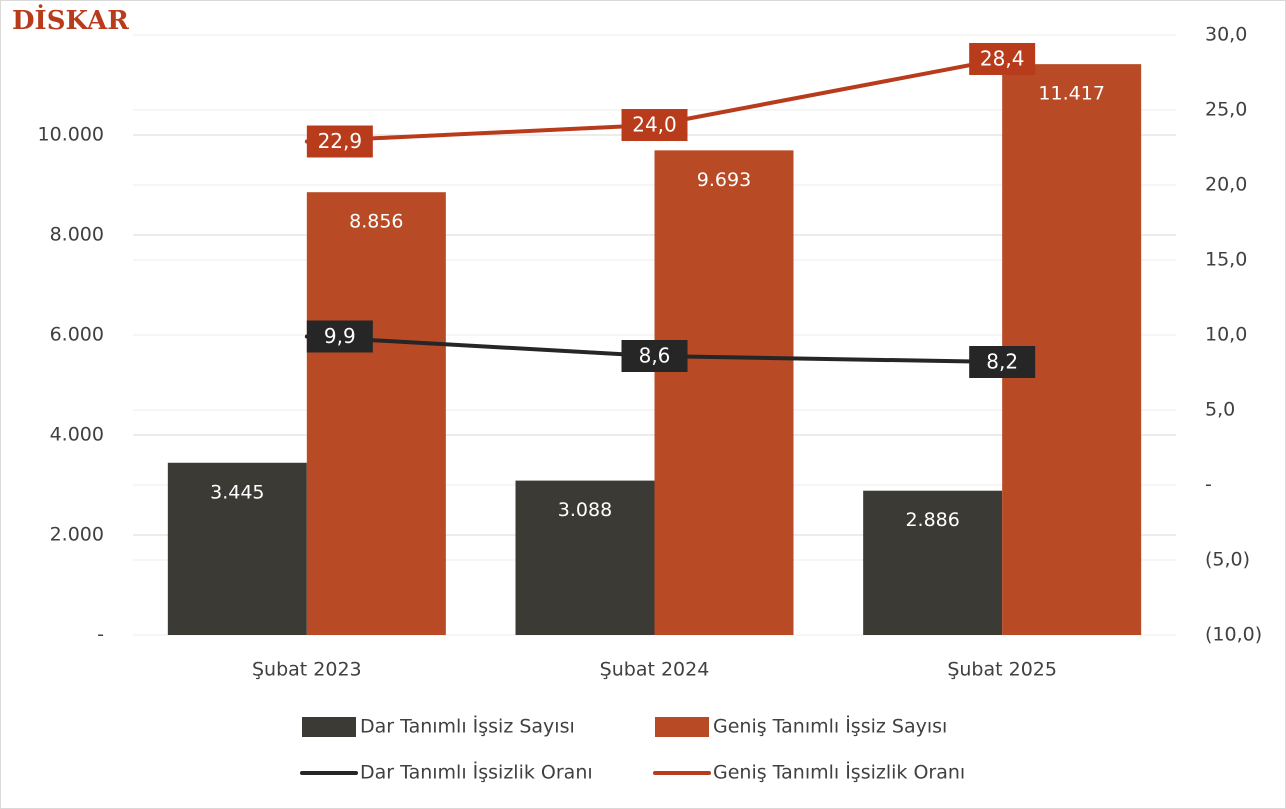 This screenshot has height=809, width=1286. I want to click on y2-tick-label: -, so click(1208, 485).